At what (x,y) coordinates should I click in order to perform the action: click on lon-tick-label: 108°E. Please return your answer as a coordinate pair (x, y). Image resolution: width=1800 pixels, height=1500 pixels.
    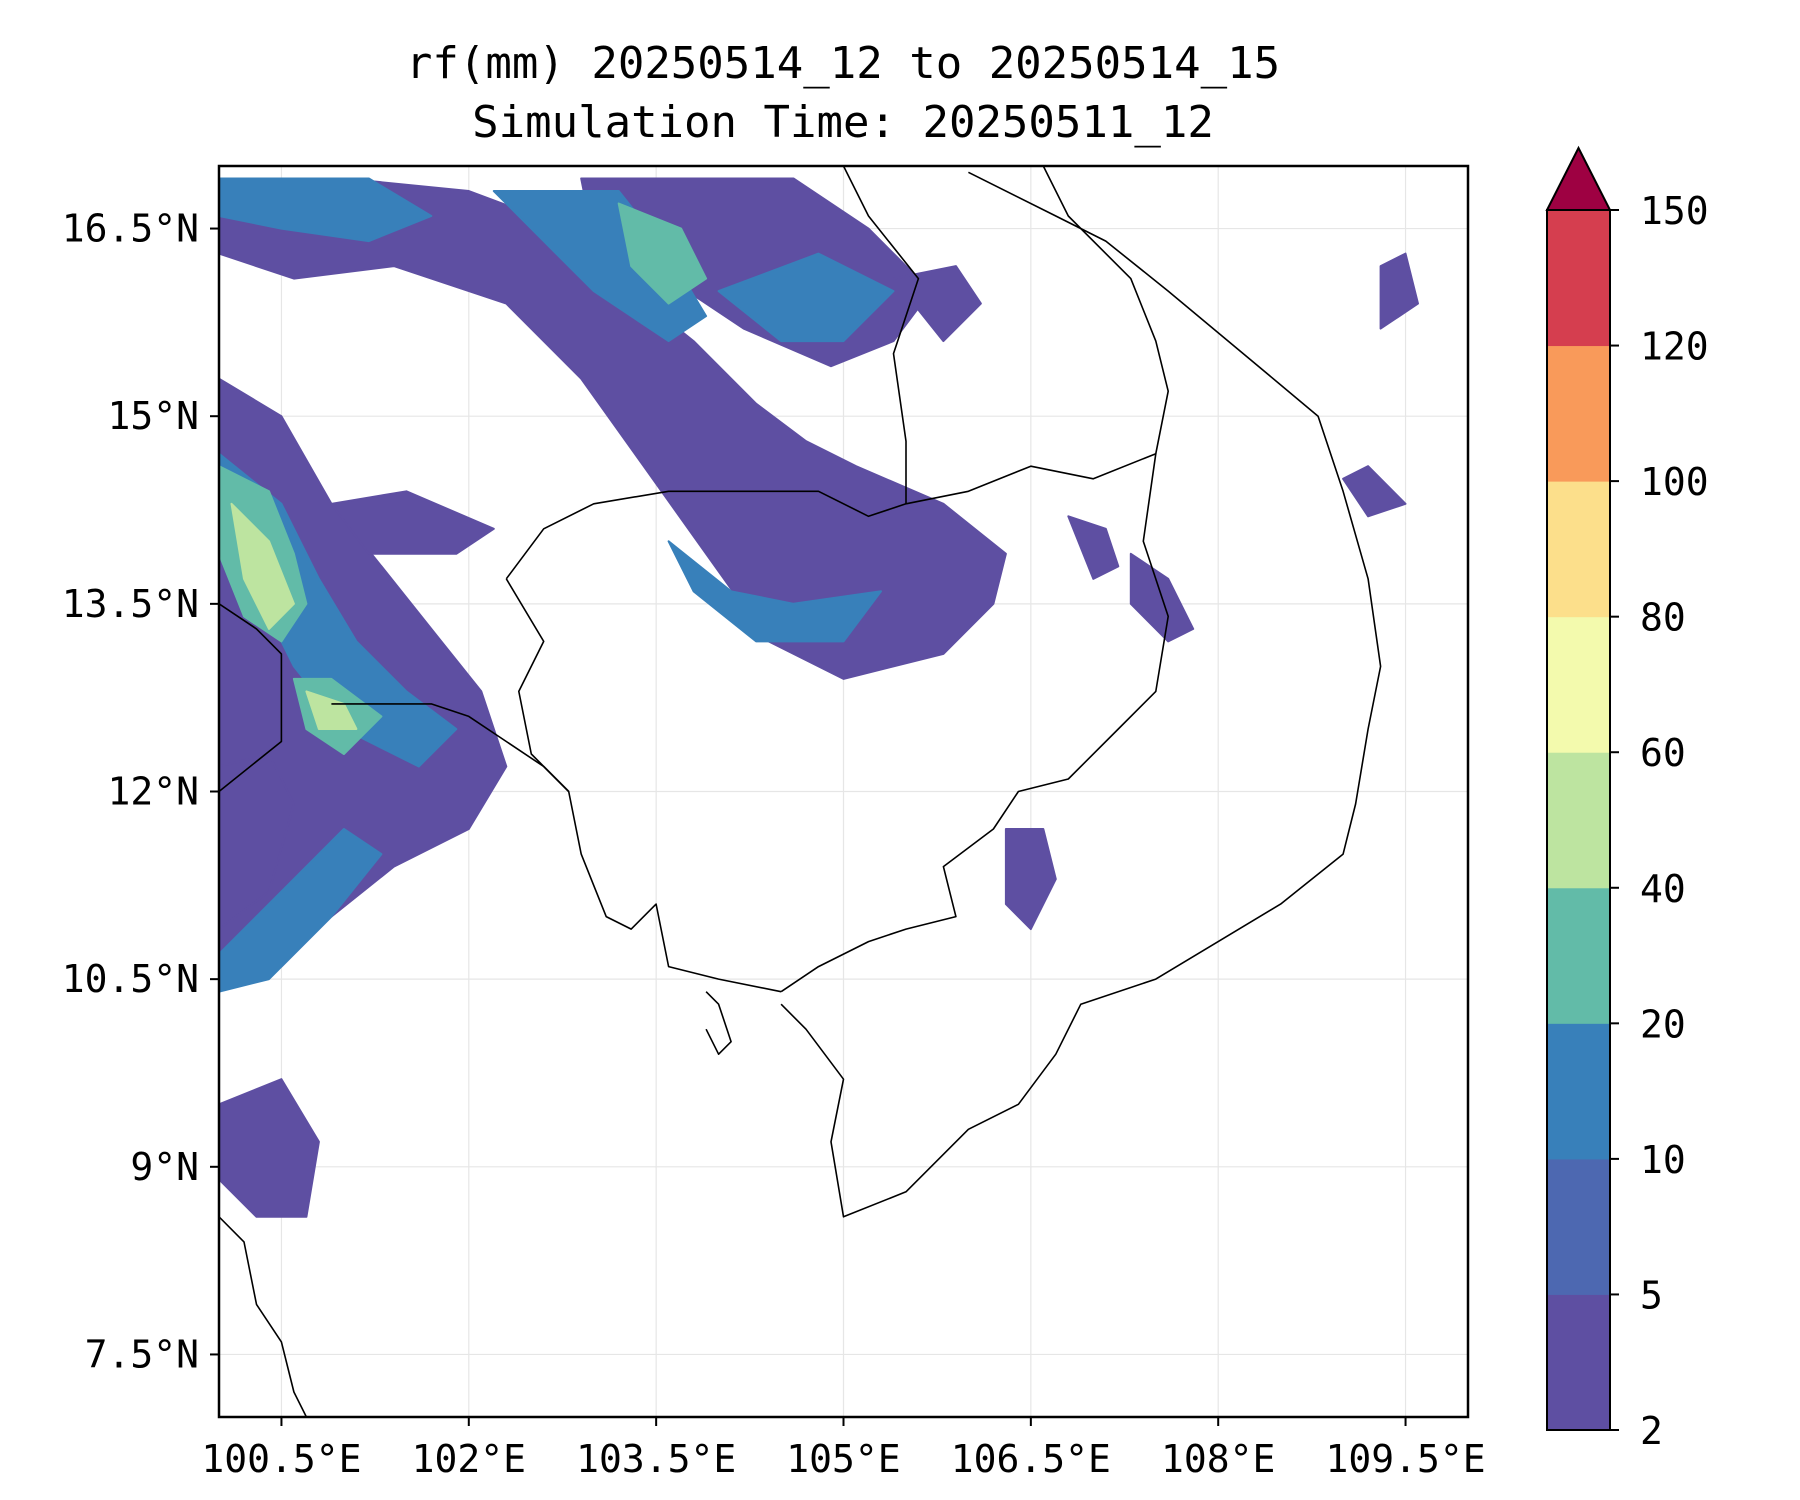
    Looking at the image, I should click on (1218, 1459).